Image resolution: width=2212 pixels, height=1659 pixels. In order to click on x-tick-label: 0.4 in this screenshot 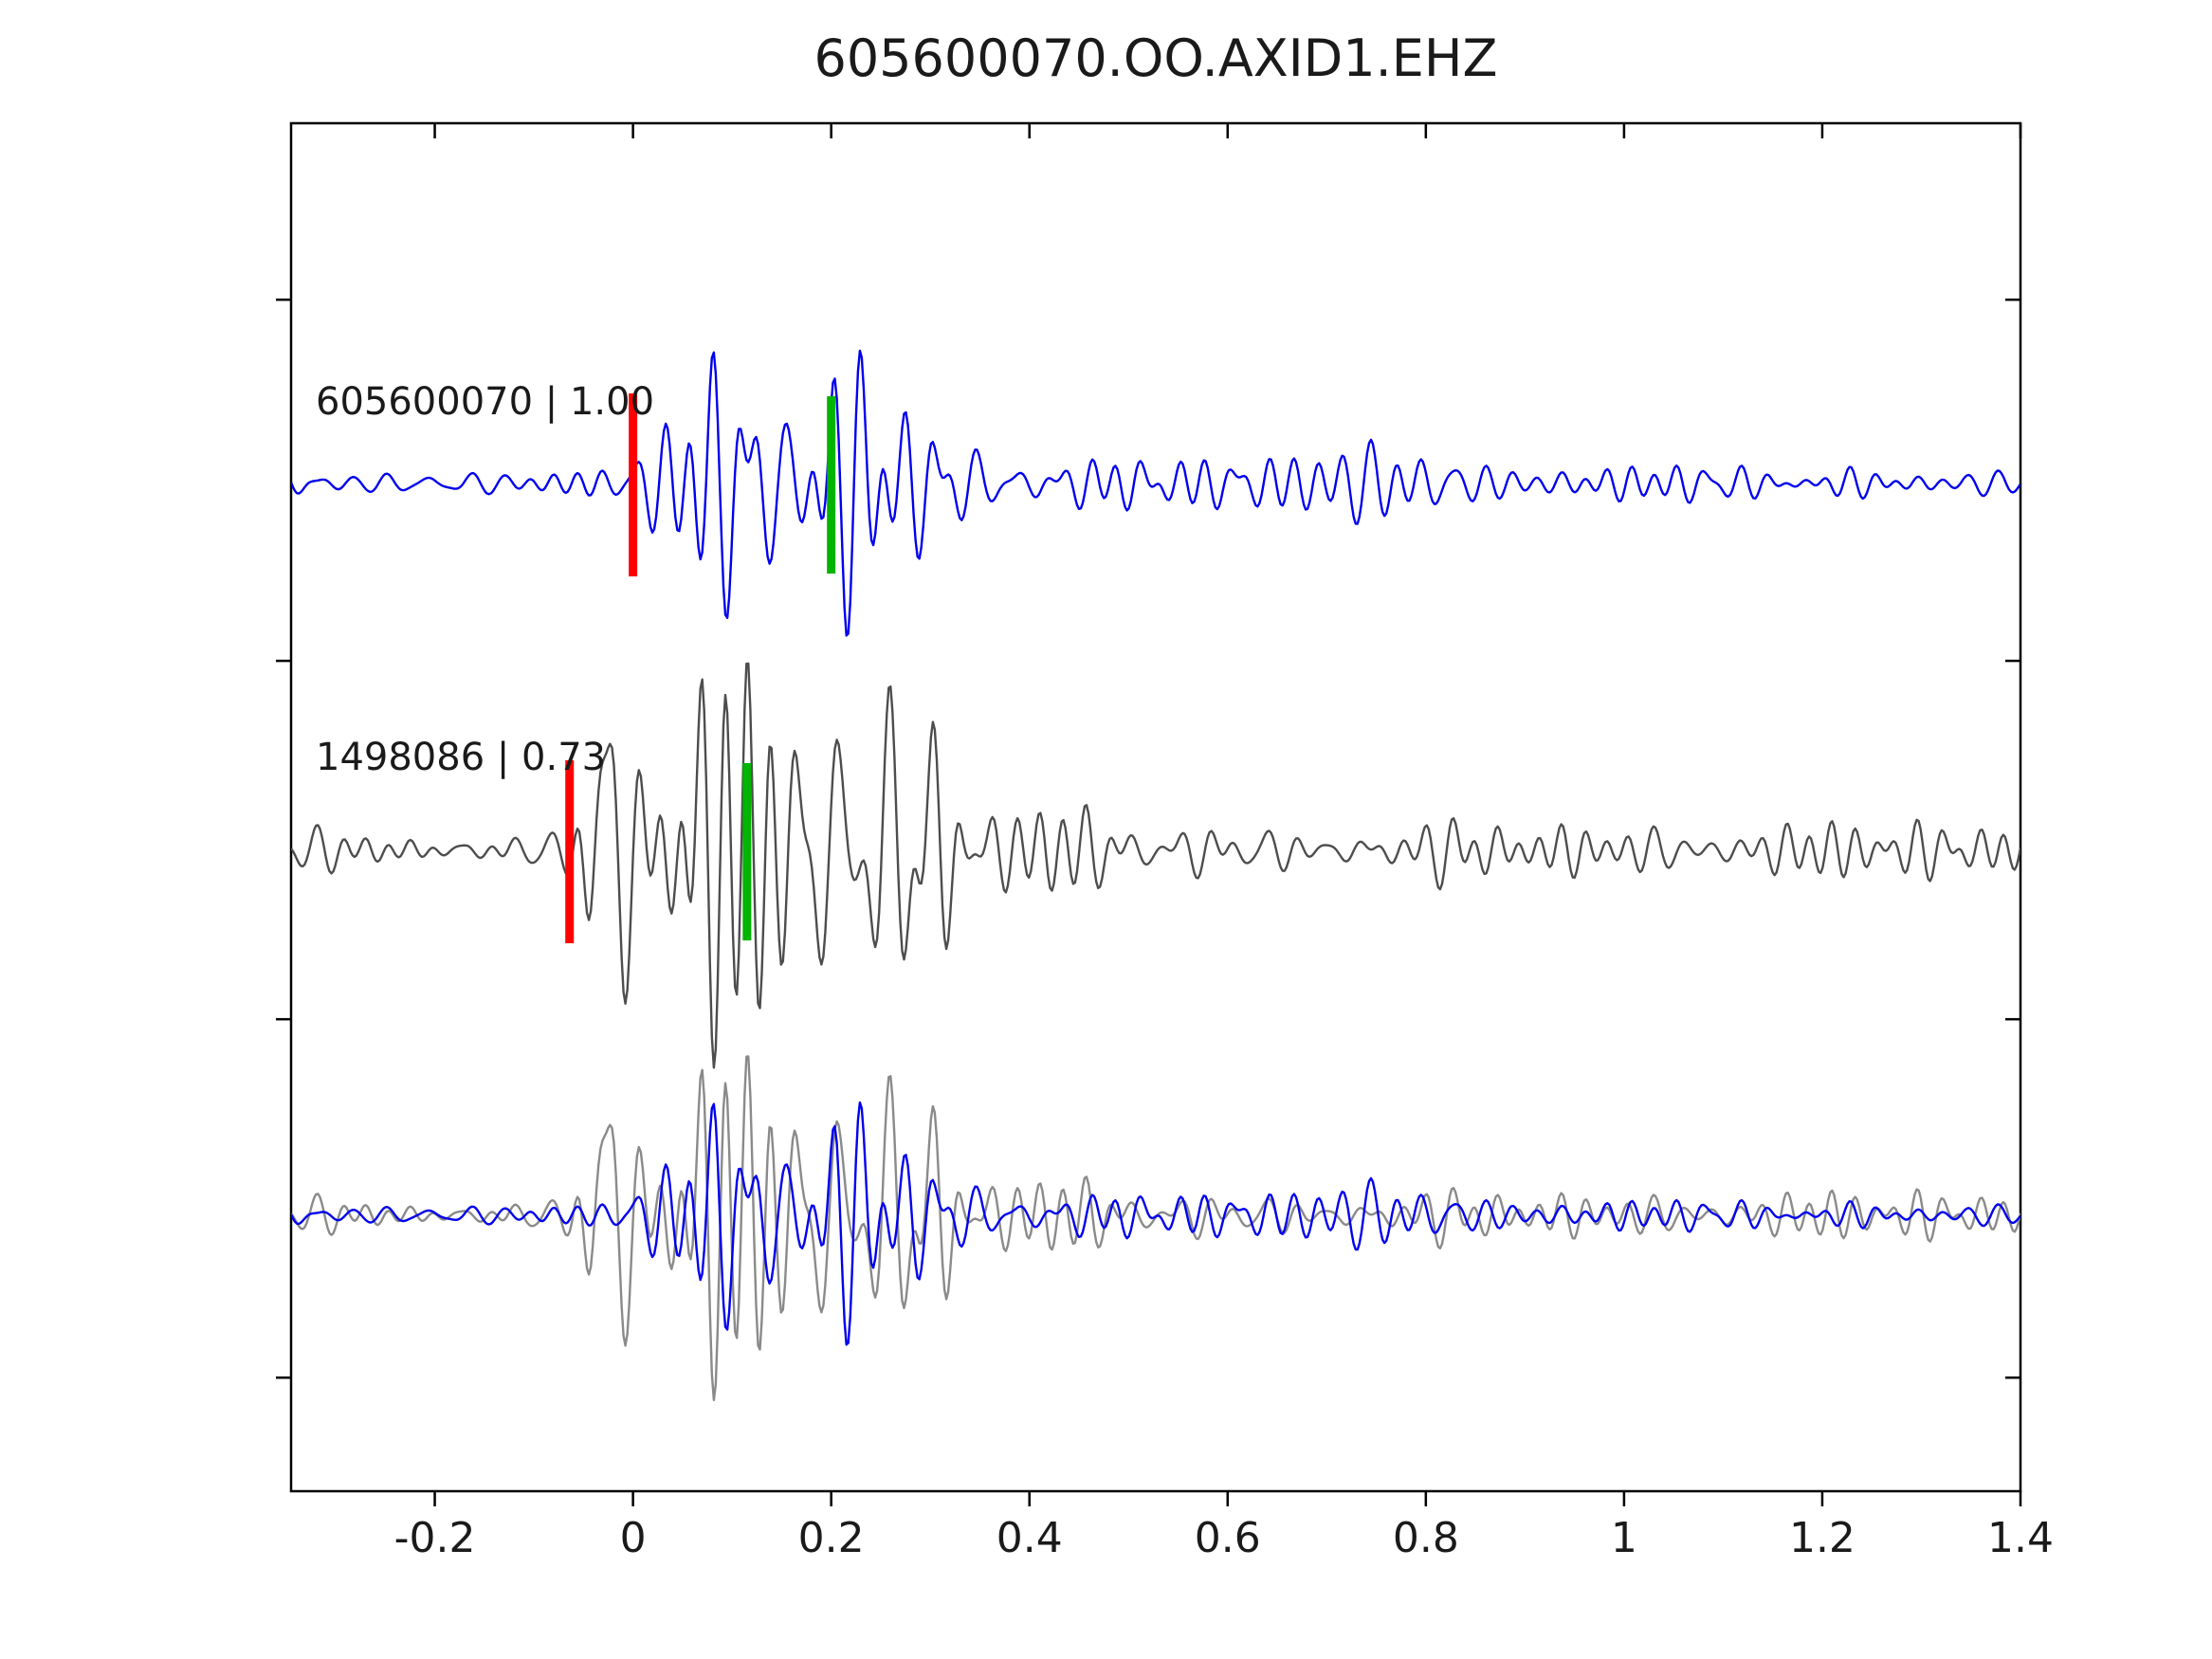, I will do `click(1029, 1538)`.